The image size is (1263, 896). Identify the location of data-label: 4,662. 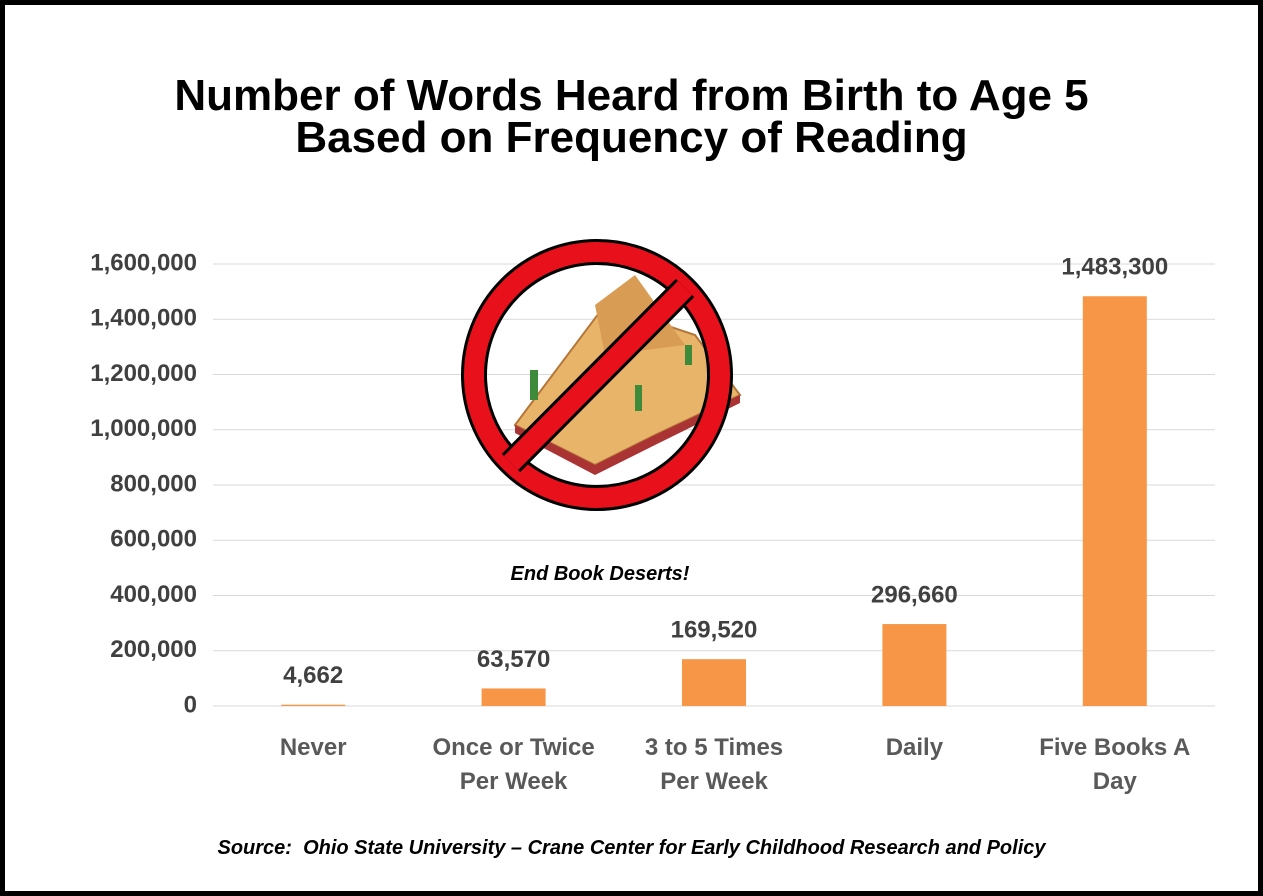
(313, 675).